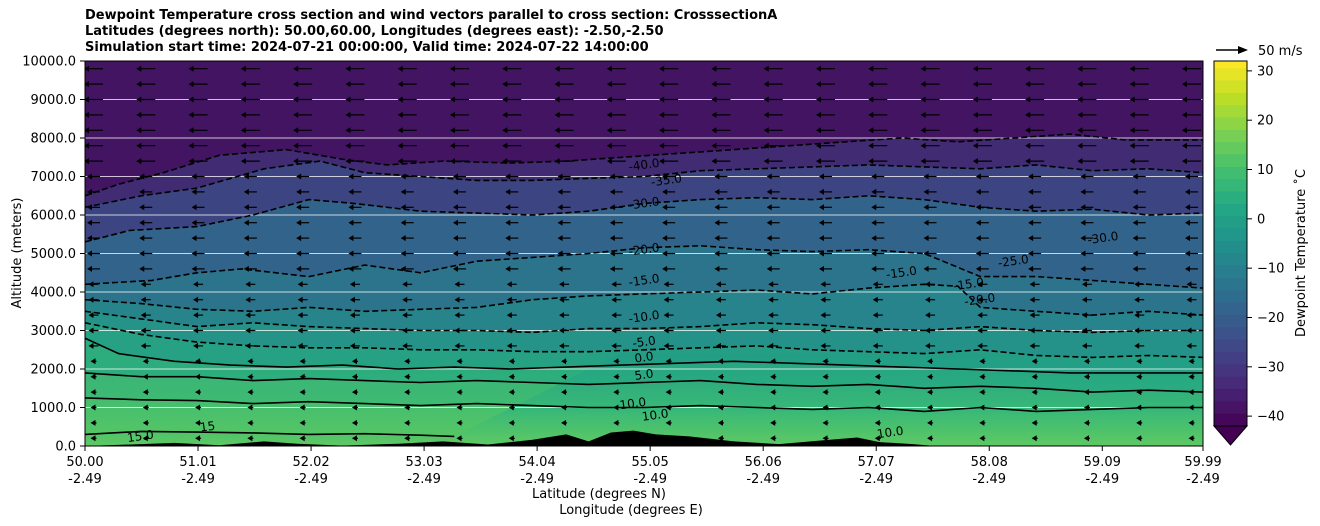  I want to click on x-tick-label-lat: 56.06, so click(763, 462).